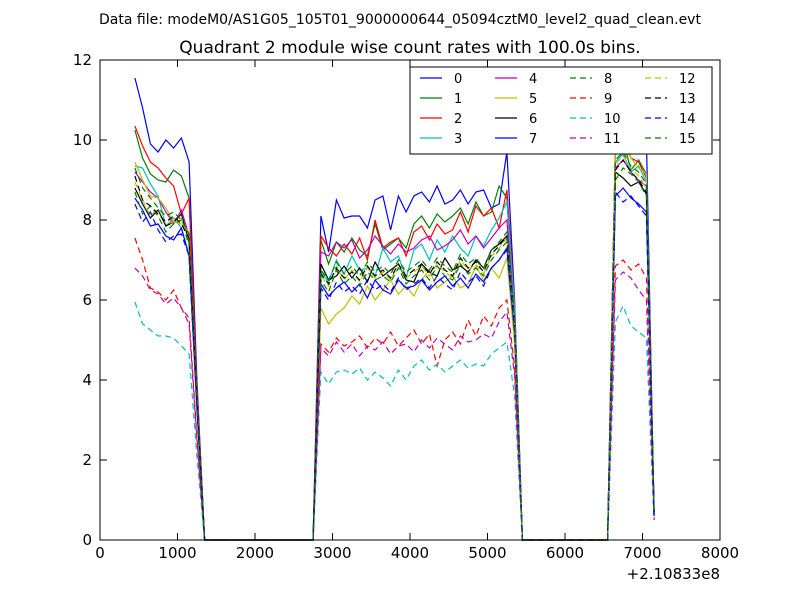 The image size is (800, 600). What do you see at coordinates (642, 553) in the screenshot?
I see `x-tick-label: 7000` at bounding box center [642, 553].